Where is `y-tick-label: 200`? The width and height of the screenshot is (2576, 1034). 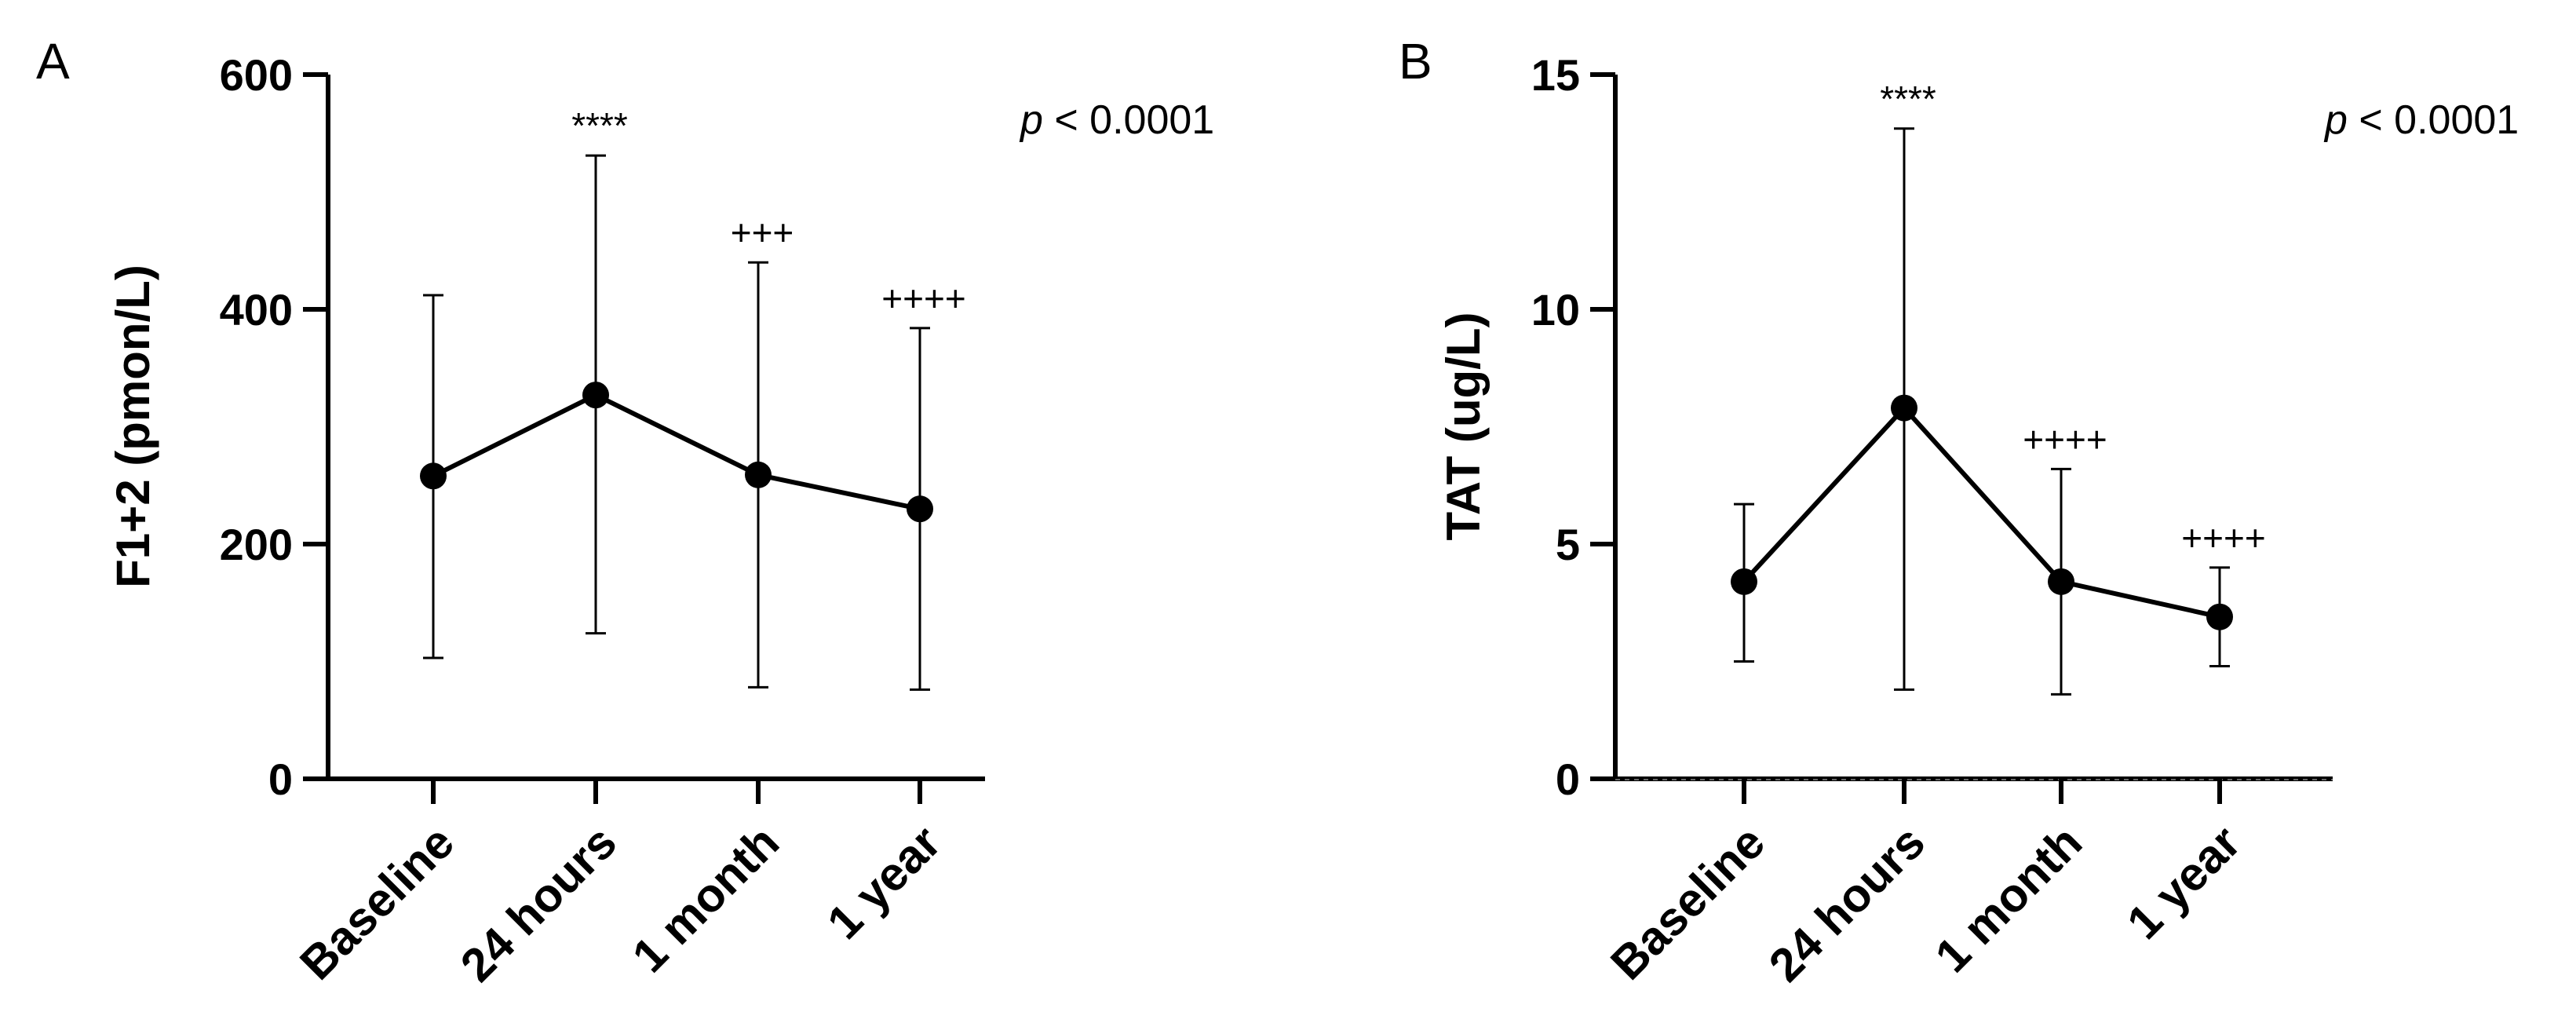 y-tick-label: 200 is located at coordinates (256, 544).